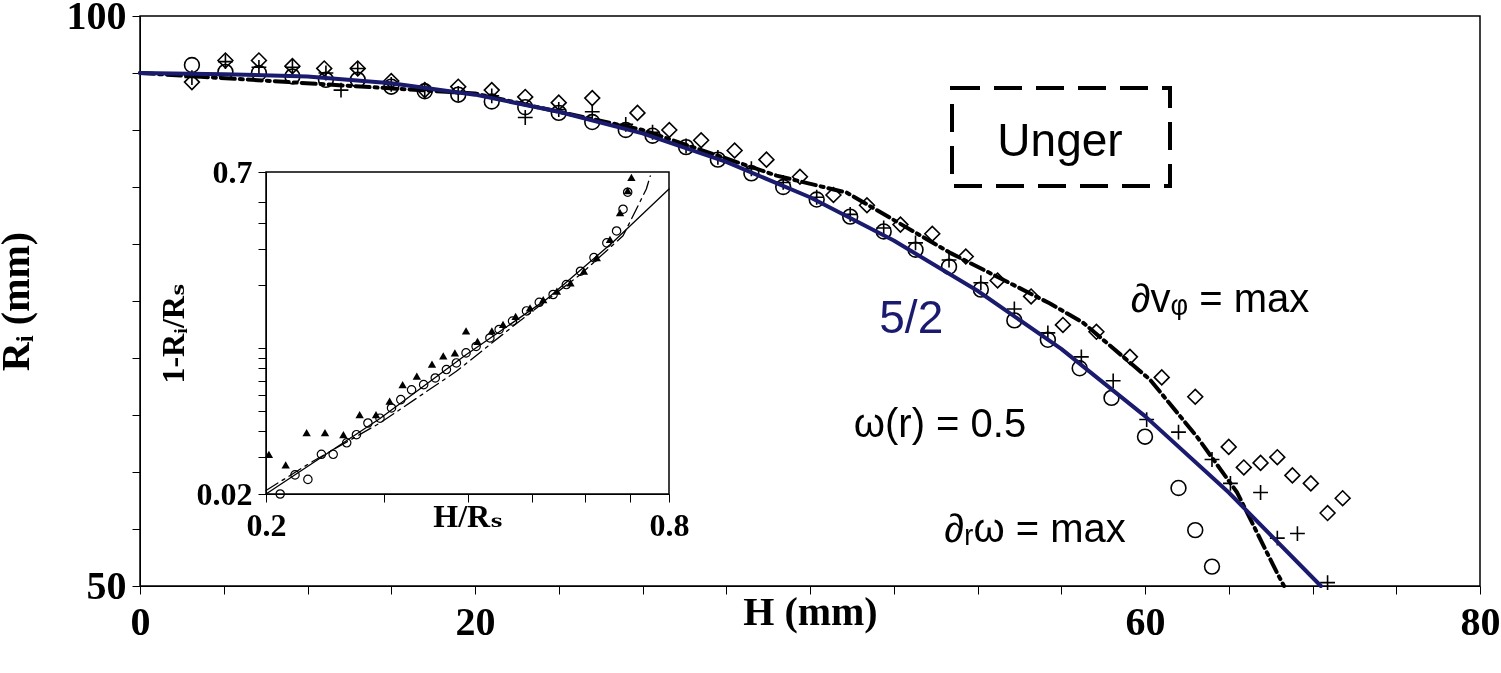  What do you see at coordinates (669, 524) in the screenshot?
I see `x-tick-label: 0.8` at bounding box center [669, 524].